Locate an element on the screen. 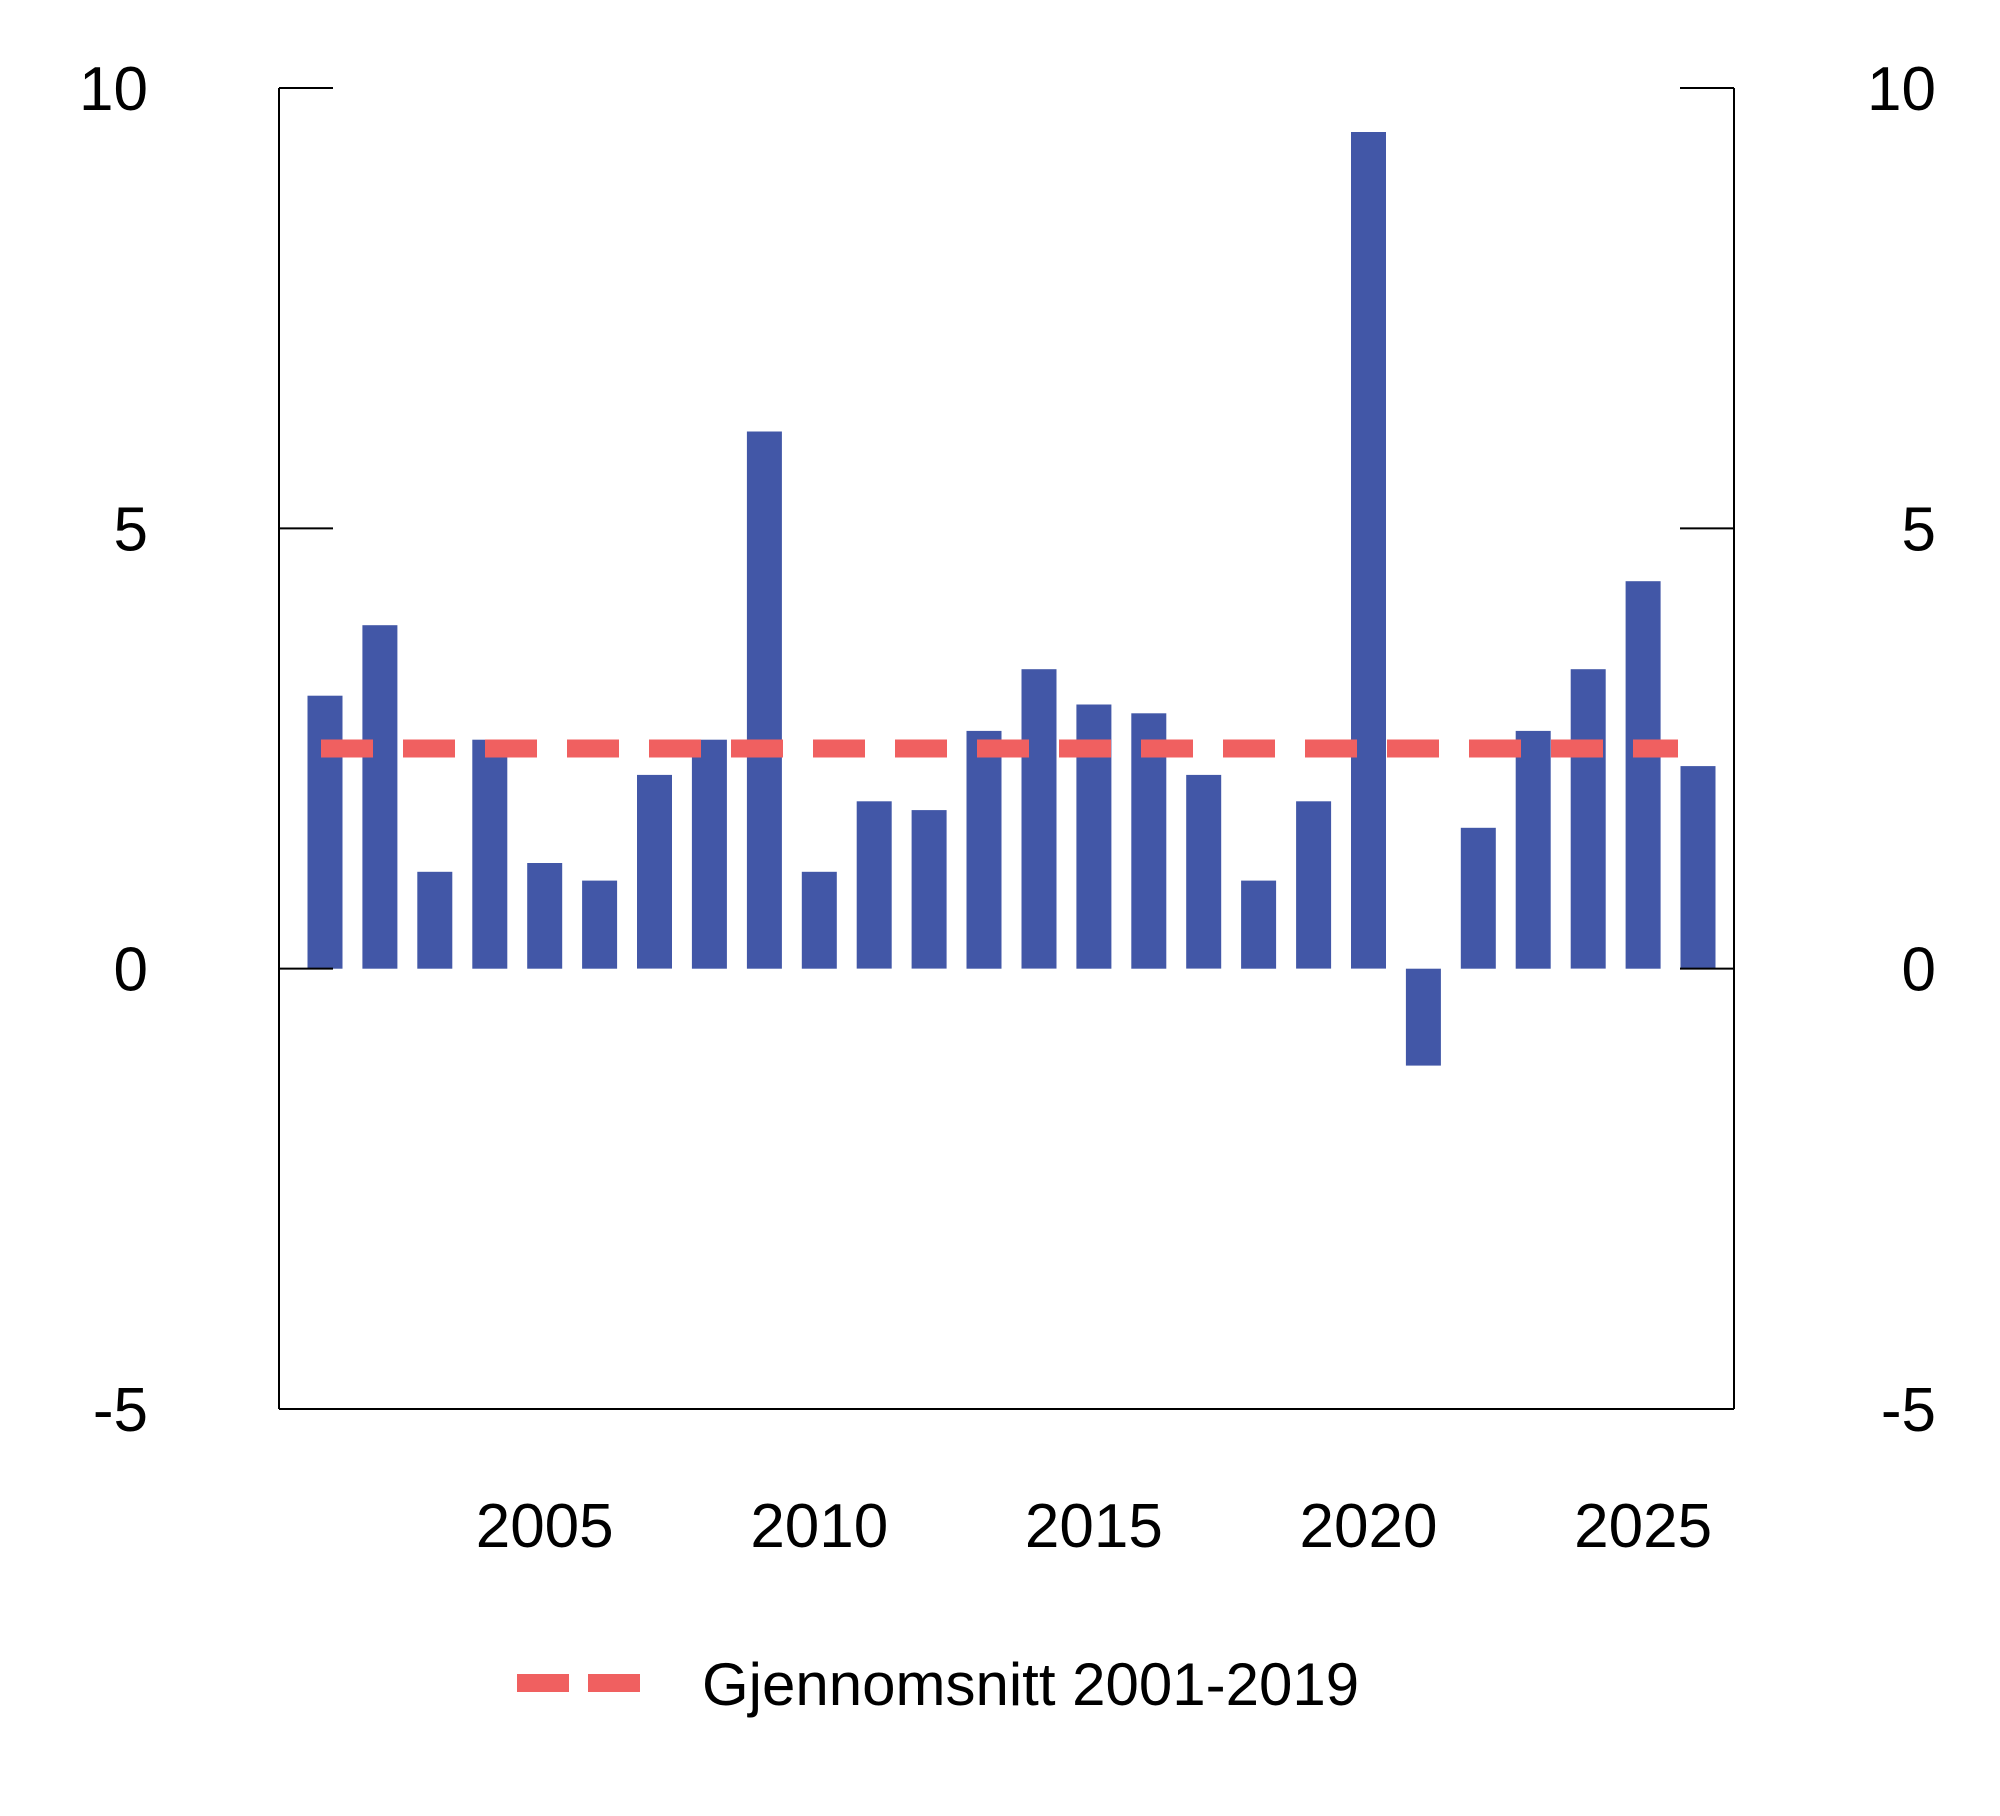 This screenshot has height=1816, width=2000. bar-2014 is located at coordinates (1039, 819).